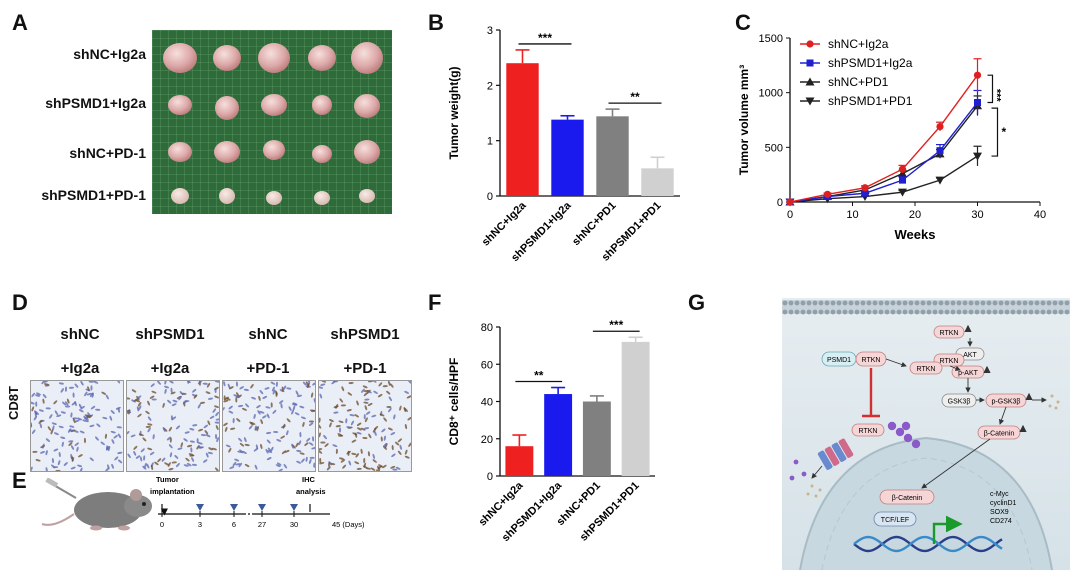  I want to click on ihc-group-label: shNC +Ig2a, so click(80, 352).